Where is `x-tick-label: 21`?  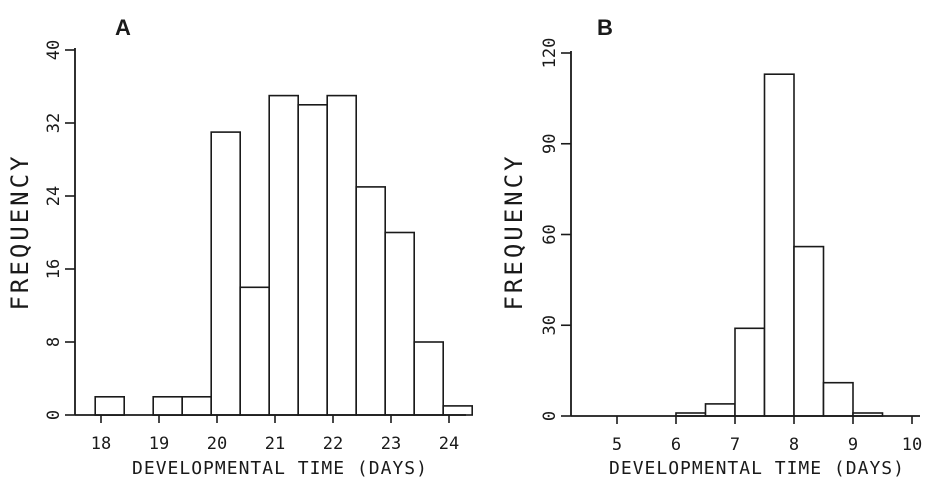 x-tick-label: 21 is located at coordinates (275, 444).